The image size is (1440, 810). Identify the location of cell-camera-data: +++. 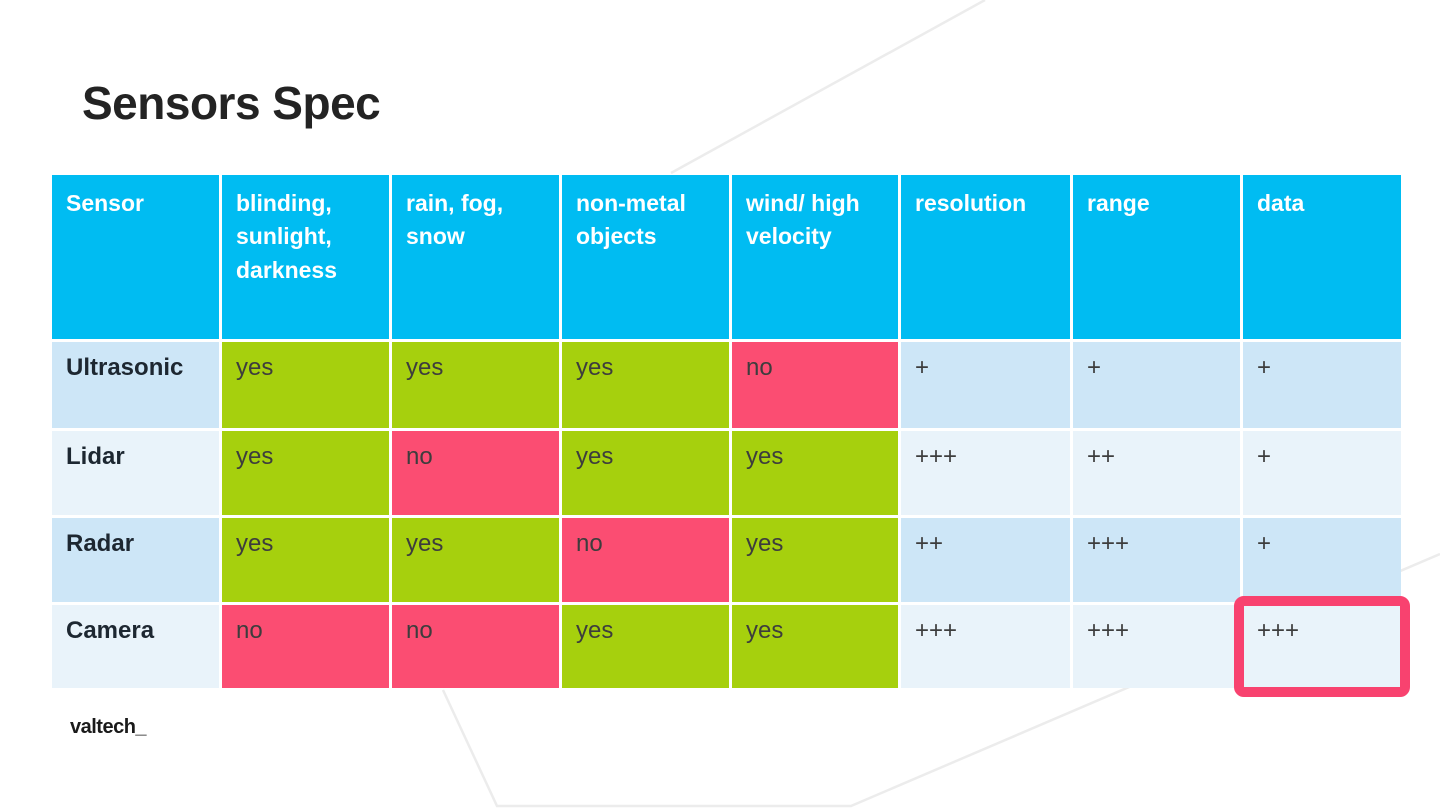
(1322, 646).